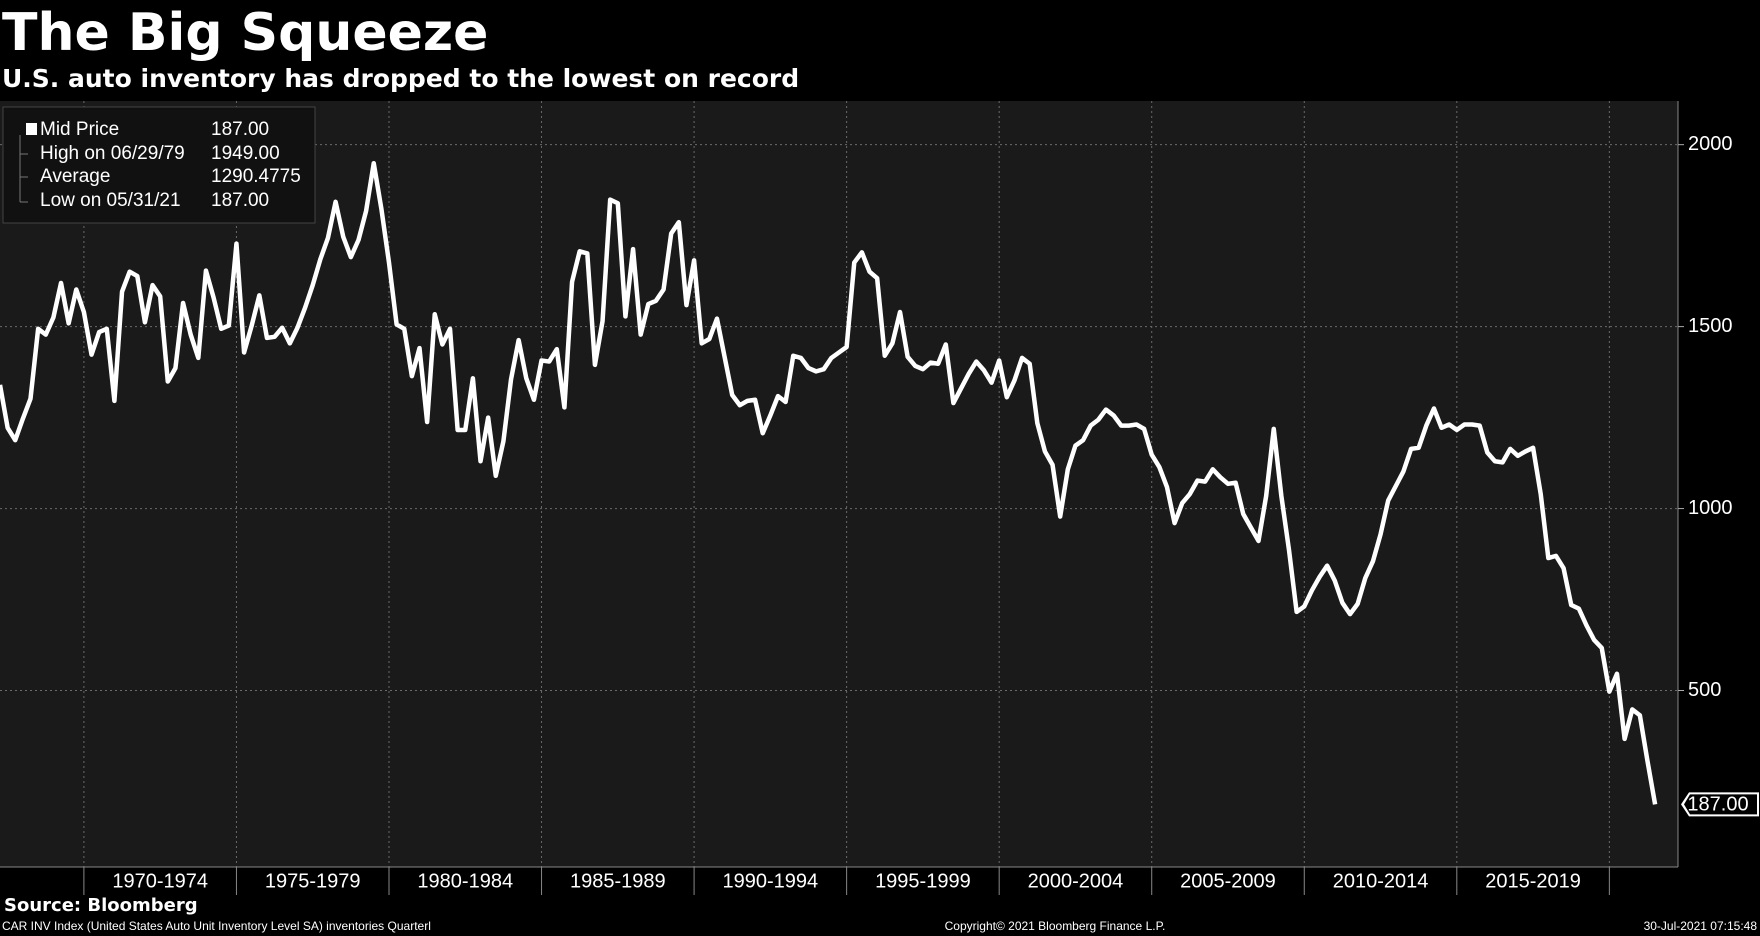 The image size is (1760, 936). I want to click on y-tick-label: 2000, so click(1710, 144).